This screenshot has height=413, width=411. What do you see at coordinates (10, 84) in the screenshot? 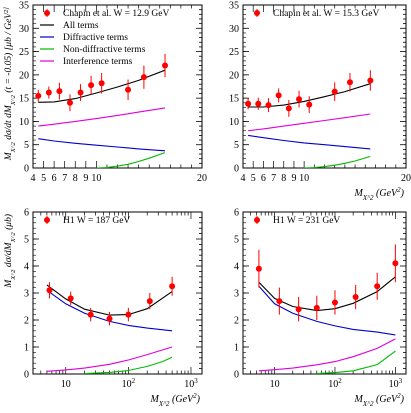
I see `y-axis-title: MX^2 dσ/dt dMX^2 (t = -0.05) [μb / GeV2]` at bounding box center [10, 84].